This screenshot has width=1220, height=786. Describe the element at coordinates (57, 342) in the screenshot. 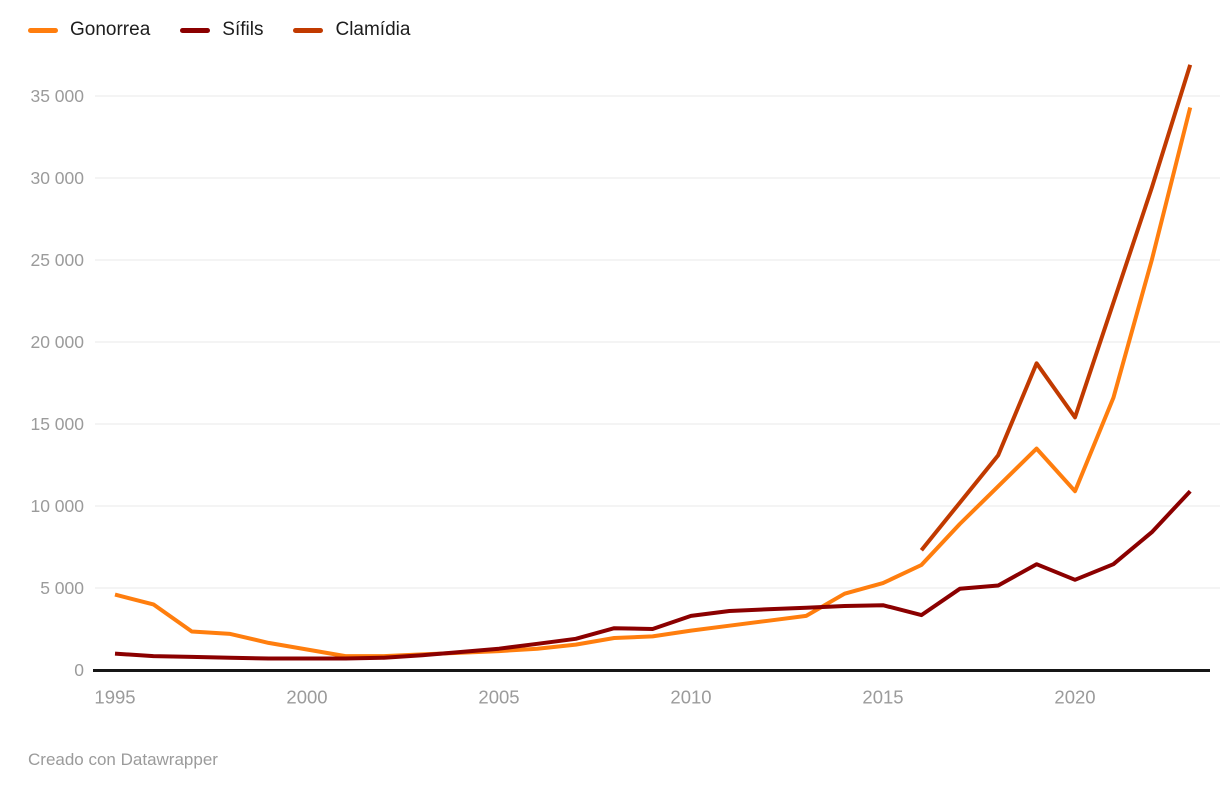

I see `y-axis-tick-label: 20 000` at that location.